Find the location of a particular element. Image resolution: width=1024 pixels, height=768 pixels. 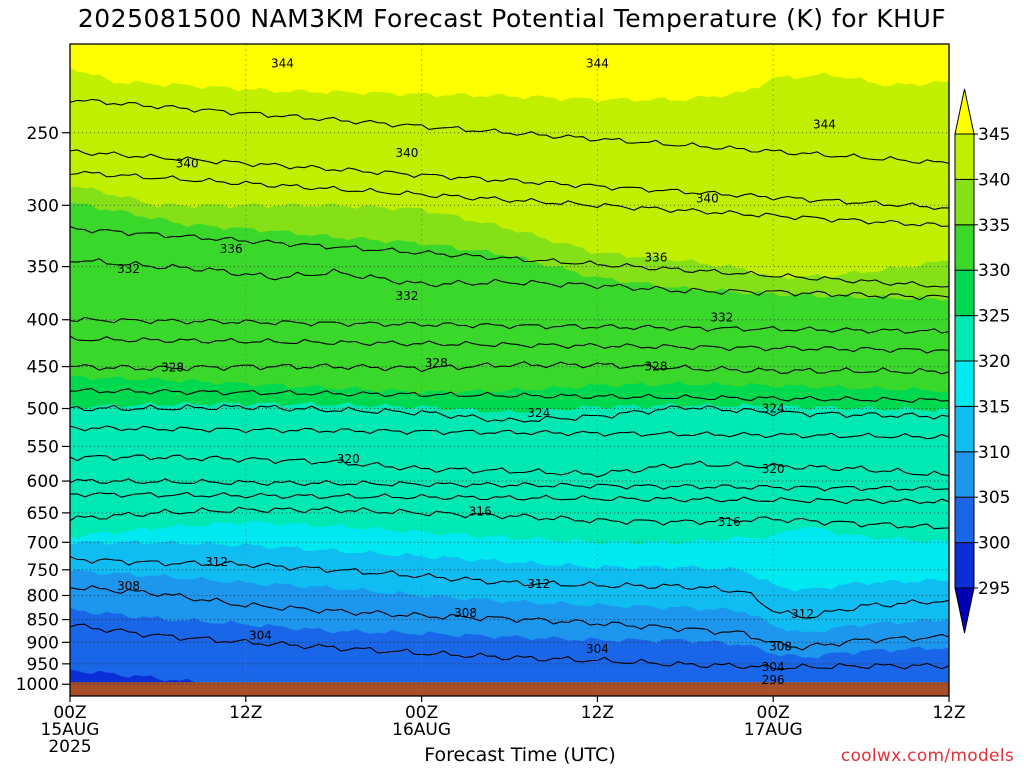

source-credit: coolwx.com/models is located at coordinates (927, 756).